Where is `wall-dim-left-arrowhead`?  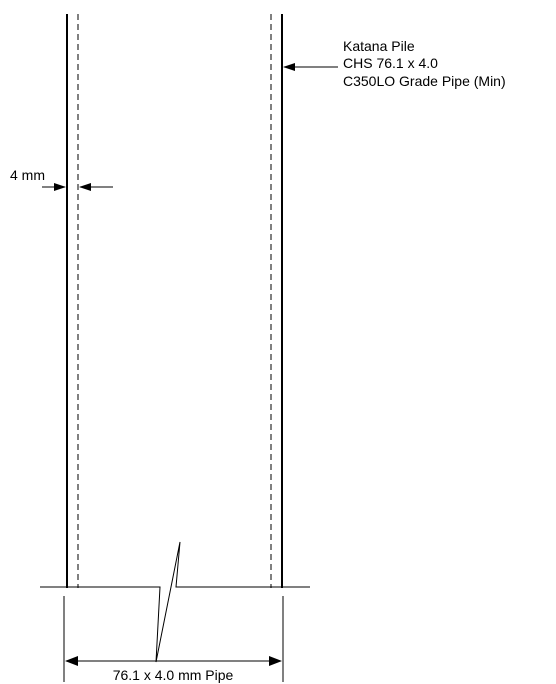
wall-dim-left-arrowhead is located at coordinates (60, 187).